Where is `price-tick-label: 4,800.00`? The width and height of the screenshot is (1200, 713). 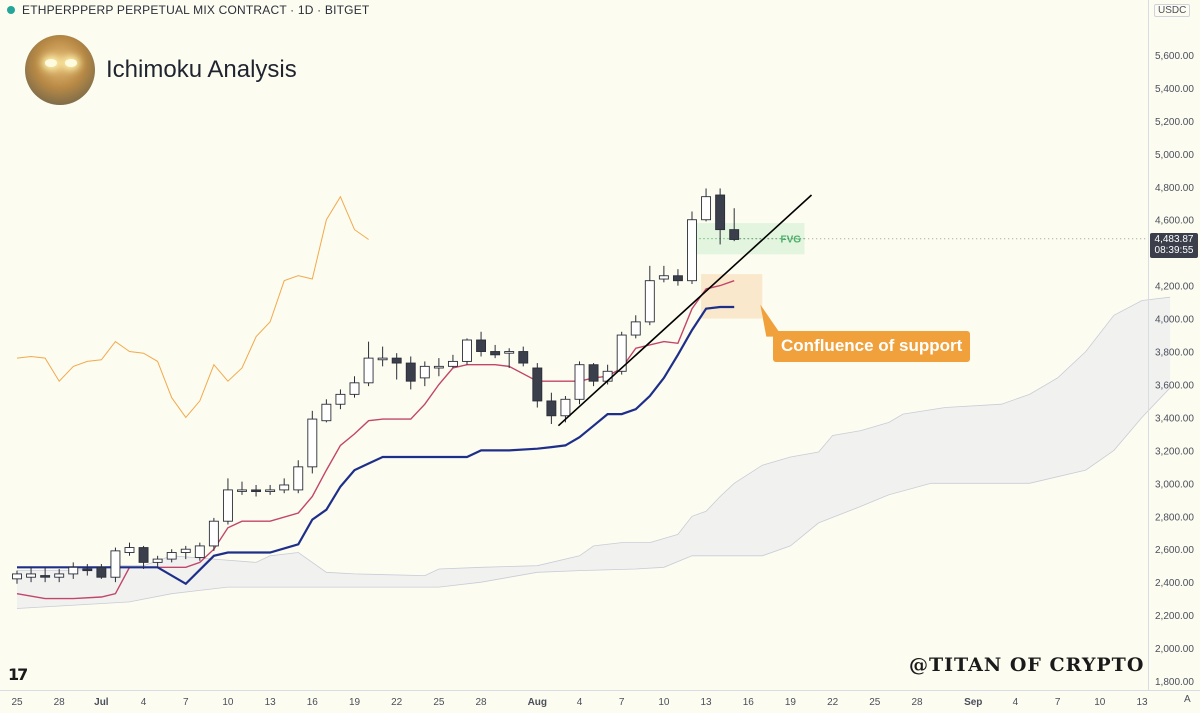
price-tick-label: 4,800.00 is located at coordinates (1174, 188).